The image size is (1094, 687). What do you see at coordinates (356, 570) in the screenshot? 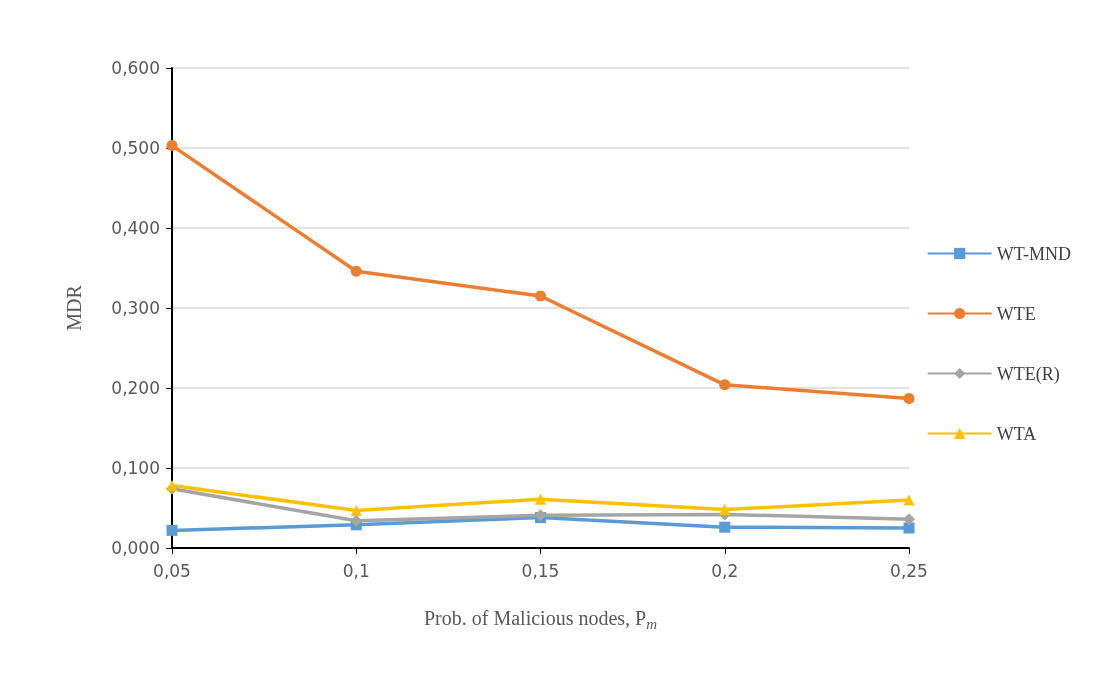
I see `x-tick-label: 0,1` at bounding box center [356, 570].